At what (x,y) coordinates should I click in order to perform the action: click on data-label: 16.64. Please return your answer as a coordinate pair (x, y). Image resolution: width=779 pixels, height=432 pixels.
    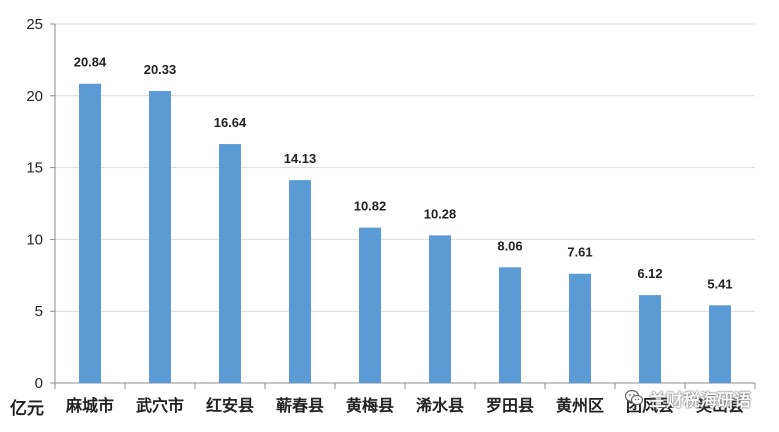
    Looking at the image, I should click on (230, 122).